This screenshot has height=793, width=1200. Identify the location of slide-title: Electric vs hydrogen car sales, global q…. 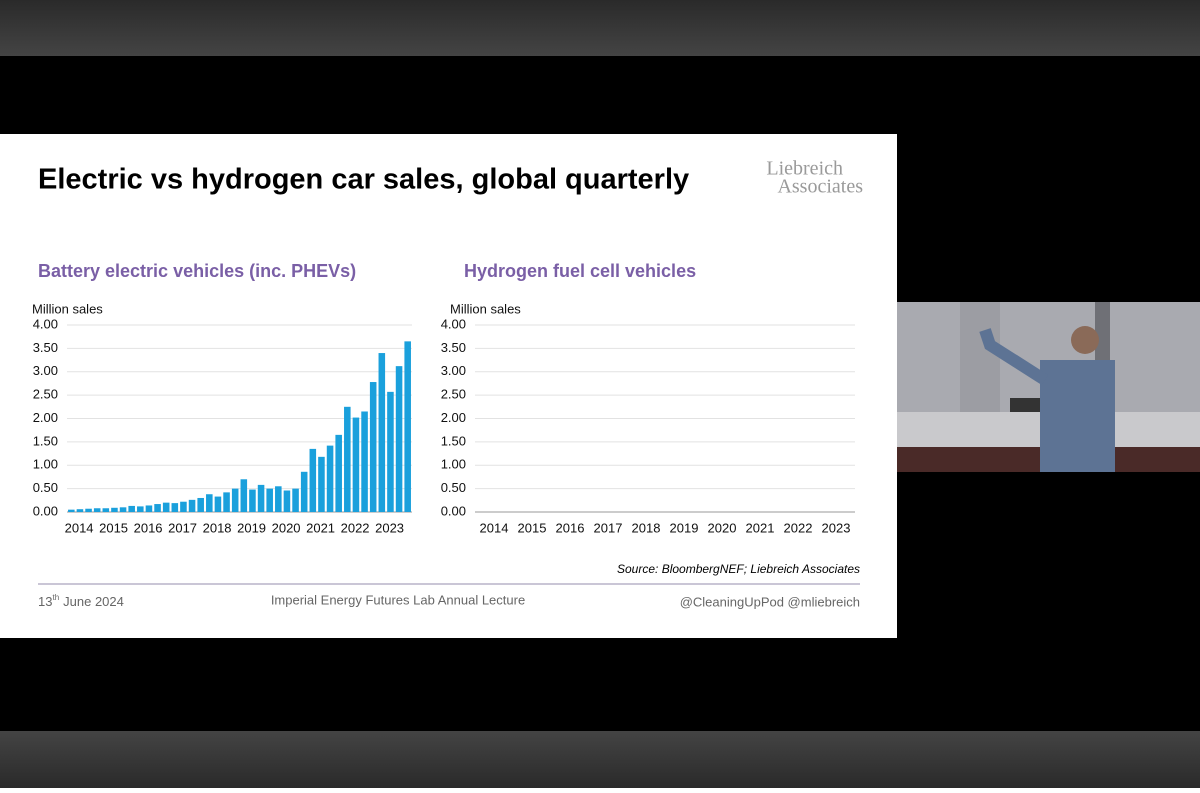
(363, 180).